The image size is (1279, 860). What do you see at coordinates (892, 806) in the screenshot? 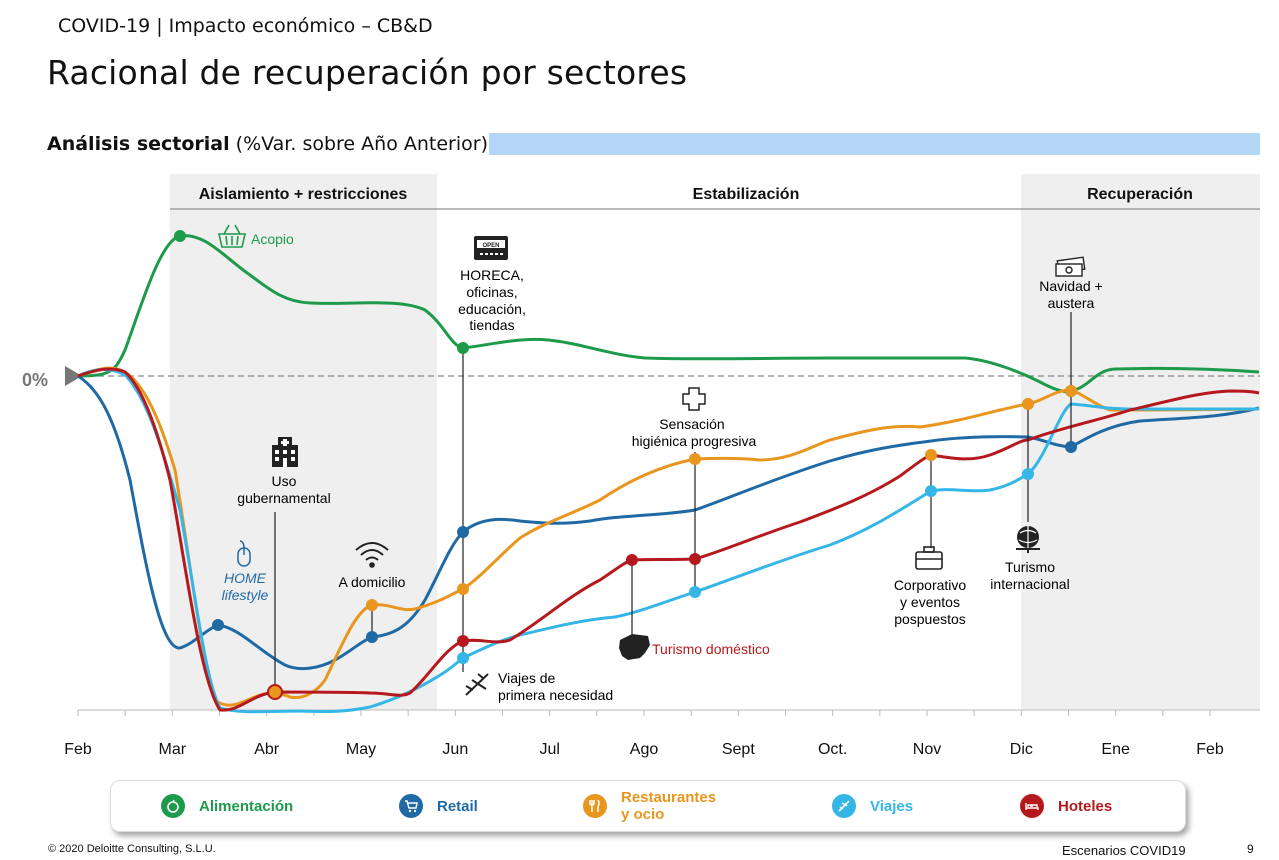
I see `legend-label-viajes: Viajes` at bounding box center [892, 806].